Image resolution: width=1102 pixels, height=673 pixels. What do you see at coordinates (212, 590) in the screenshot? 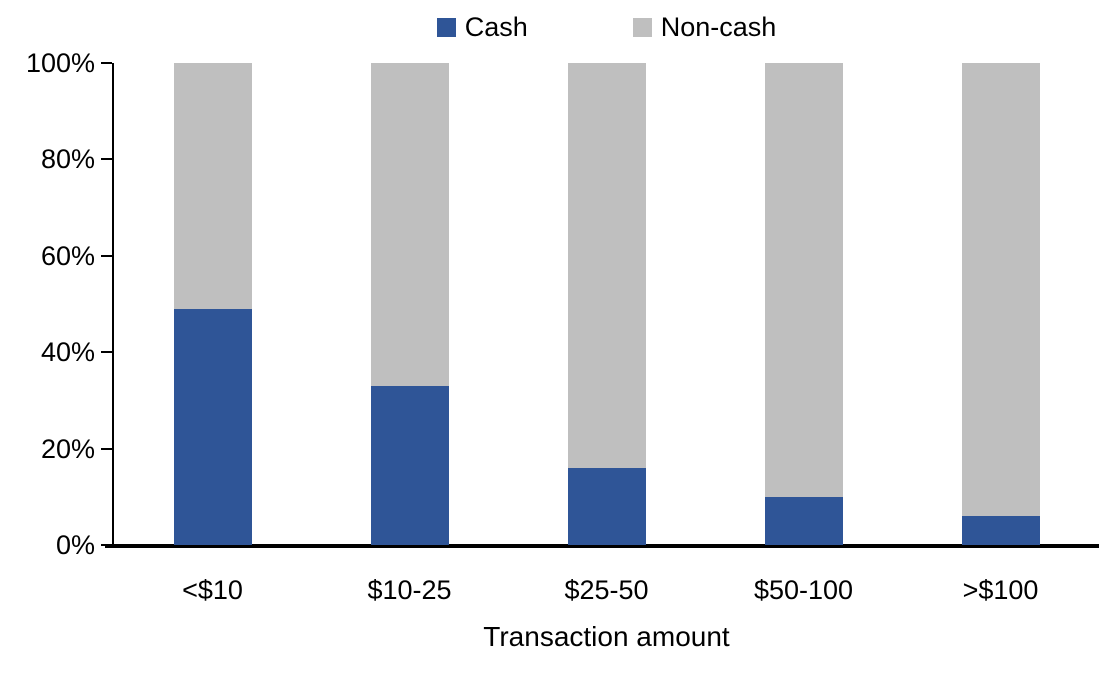
I see `x-axis-tick-label: <$10` at bounding box center [212, 590].